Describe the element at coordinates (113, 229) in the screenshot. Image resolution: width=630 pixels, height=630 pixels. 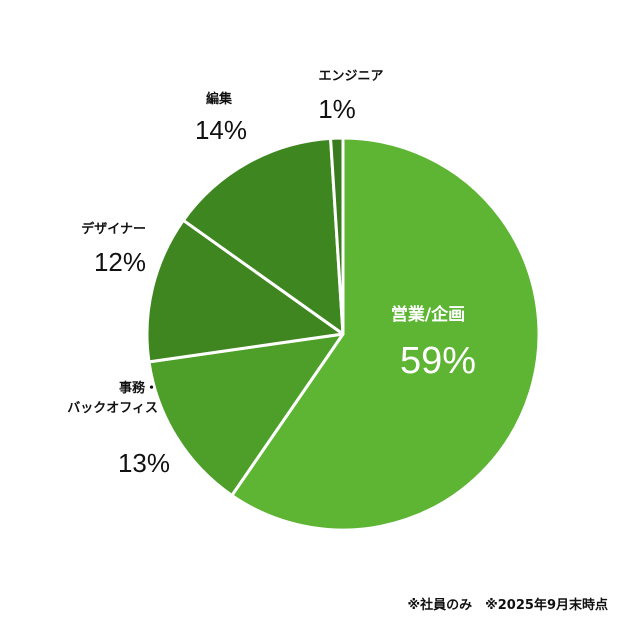
I see `slice-label: デザイナー` at that location.